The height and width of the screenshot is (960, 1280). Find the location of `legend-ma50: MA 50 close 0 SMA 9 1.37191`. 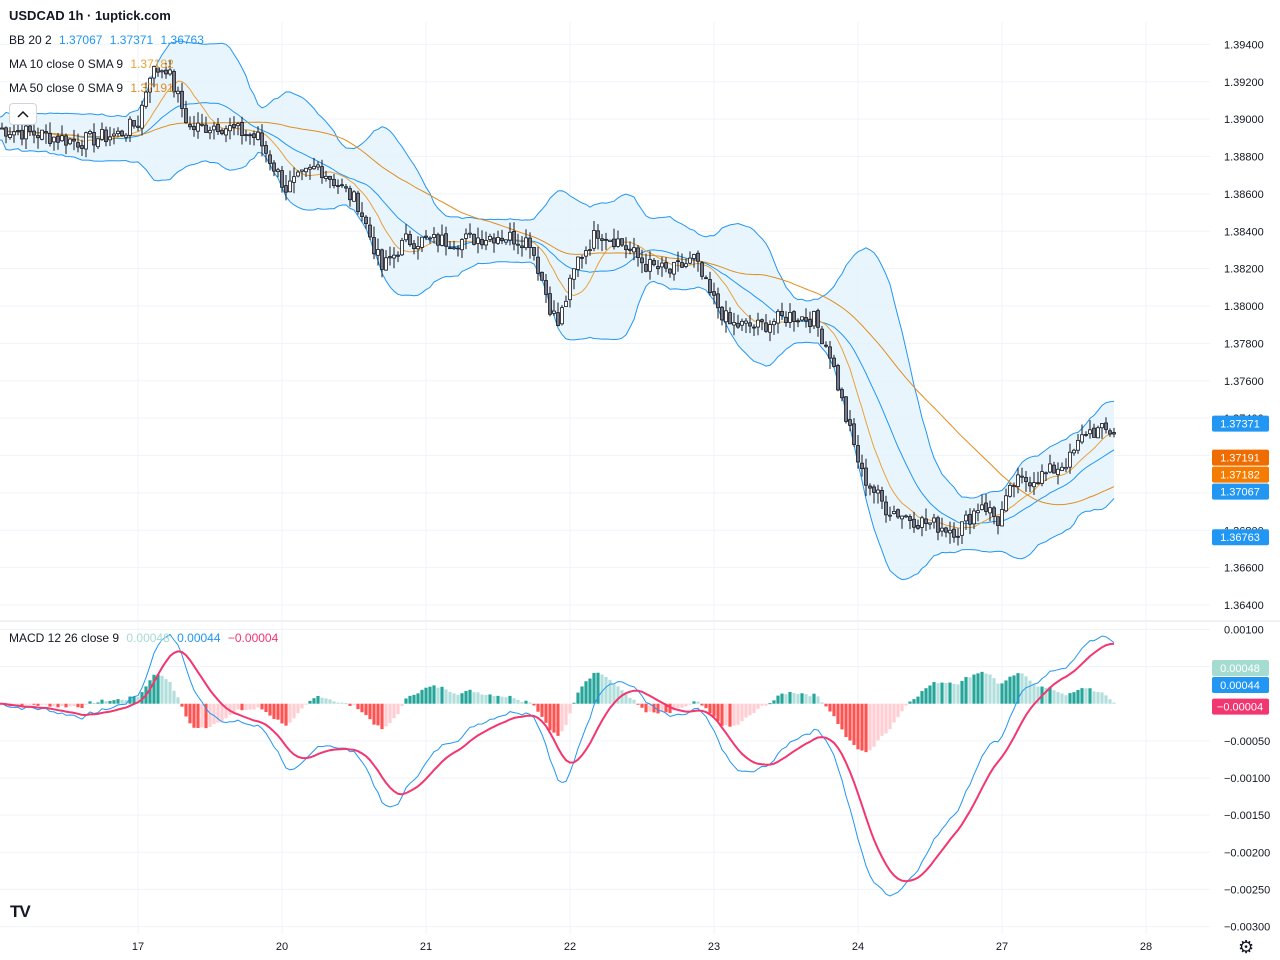

legend-ma50: MA 50 close 0 SMA 9 1.37191 is located at coordinates (93, 88).